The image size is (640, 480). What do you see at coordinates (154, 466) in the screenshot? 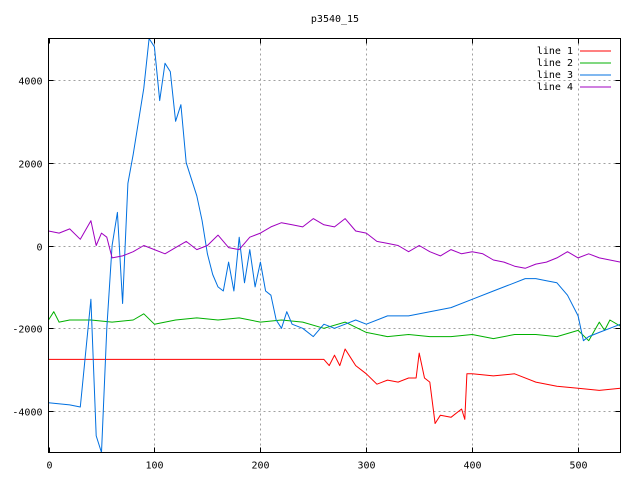
I see `x-tick-label: 100` at bounding box center [154, 466].